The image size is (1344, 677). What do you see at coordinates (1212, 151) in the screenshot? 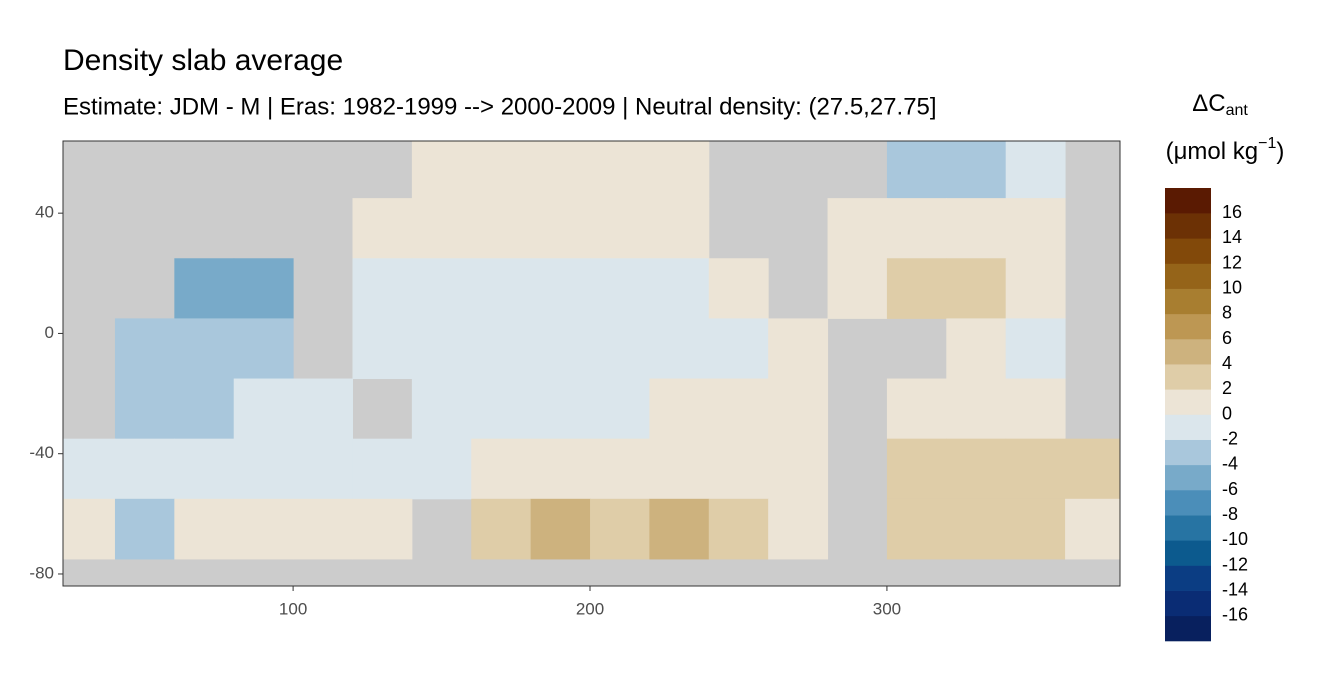
I see `legend-unit-main: (μmol kg` at bounding box center [1212, 151].